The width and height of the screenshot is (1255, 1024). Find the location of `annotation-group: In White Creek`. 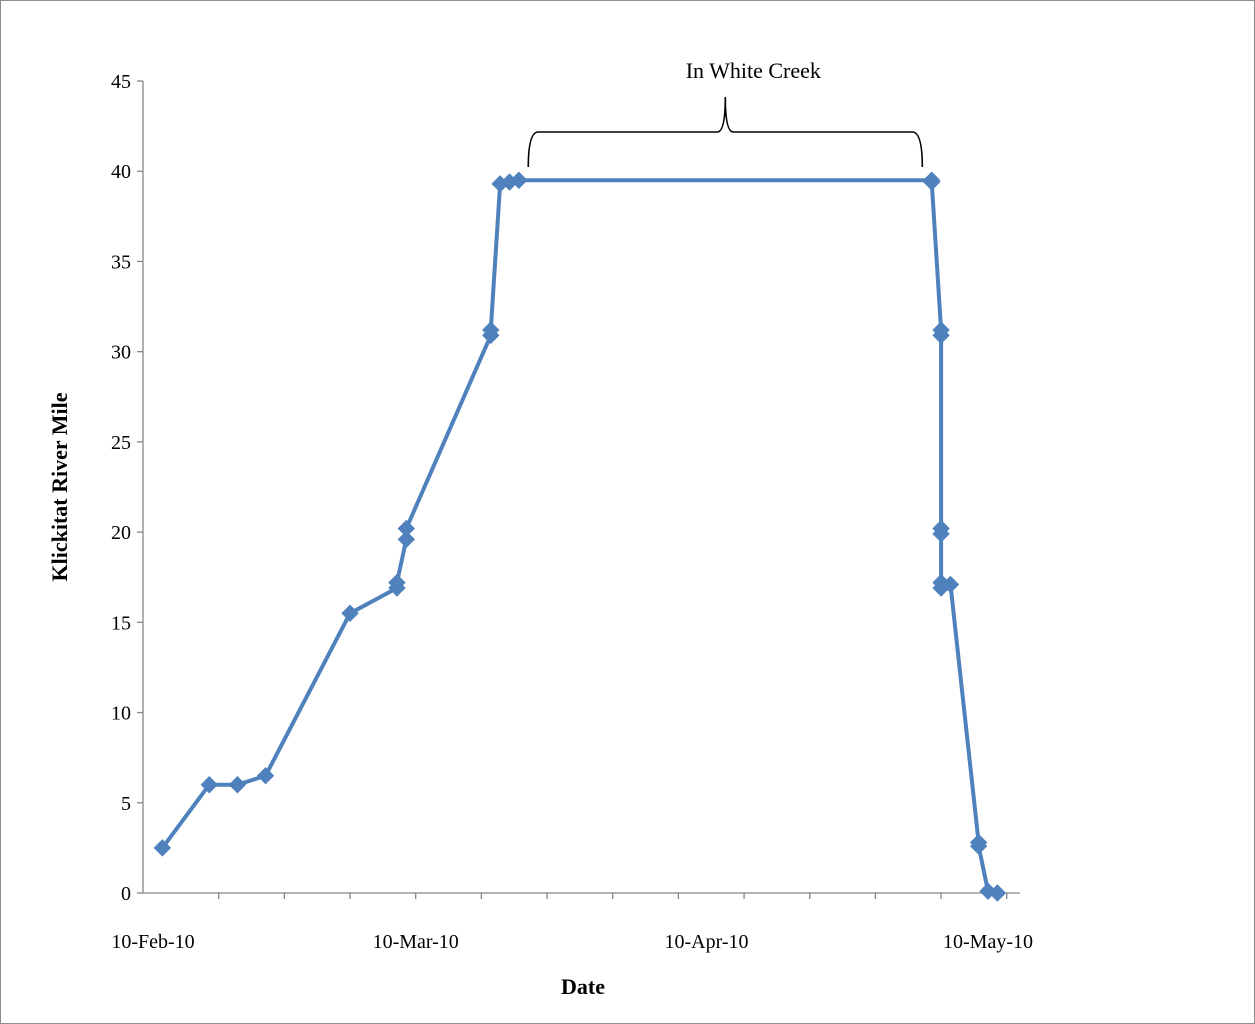

annotation-group: In White Creek is located at coordinates (725, 113).